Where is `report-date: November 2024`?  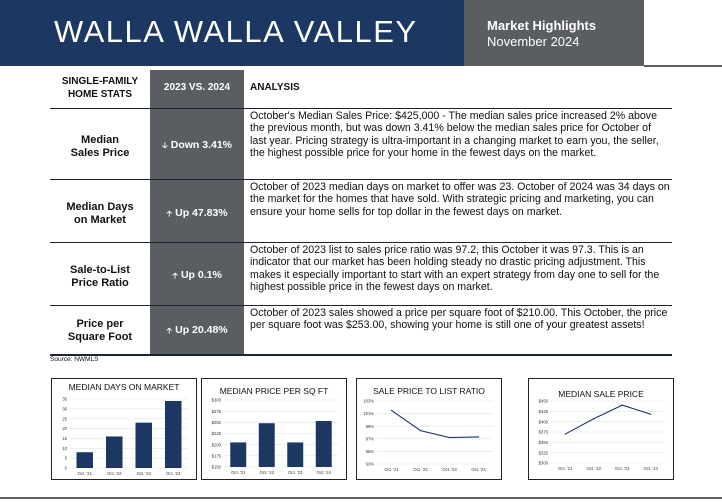 report-date: November 2024 is located at coordinates (533, 41).